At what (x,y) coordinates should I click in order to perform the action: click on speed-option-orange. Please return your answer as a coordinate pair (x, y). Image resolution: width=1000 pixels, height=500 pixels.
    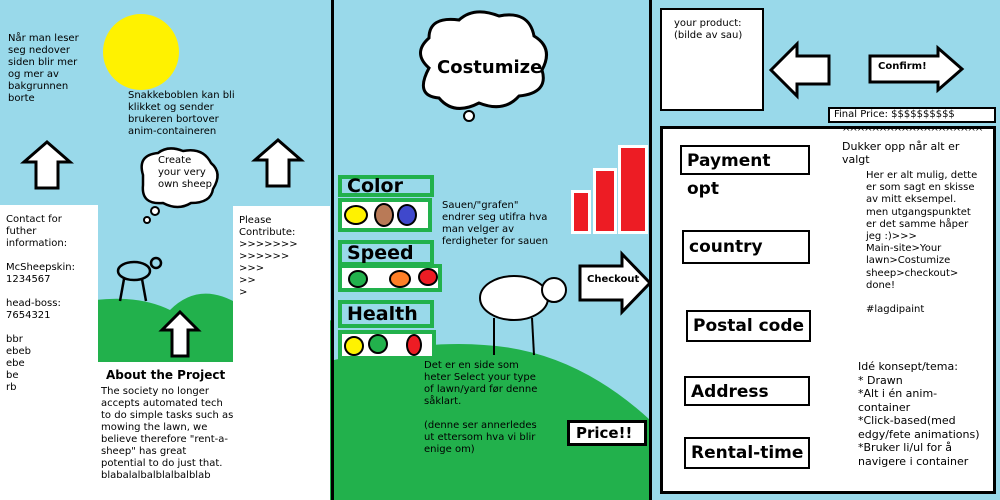
    Looking at the image, I should click on (400, 279).